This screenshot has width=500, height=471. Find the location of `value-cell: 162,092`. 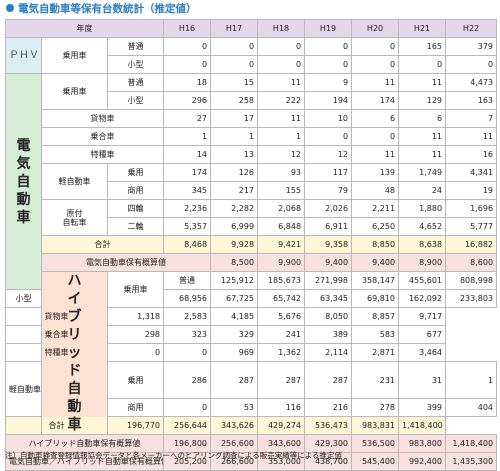

value-cell: 162,092 is located at coordinates (422, 298).